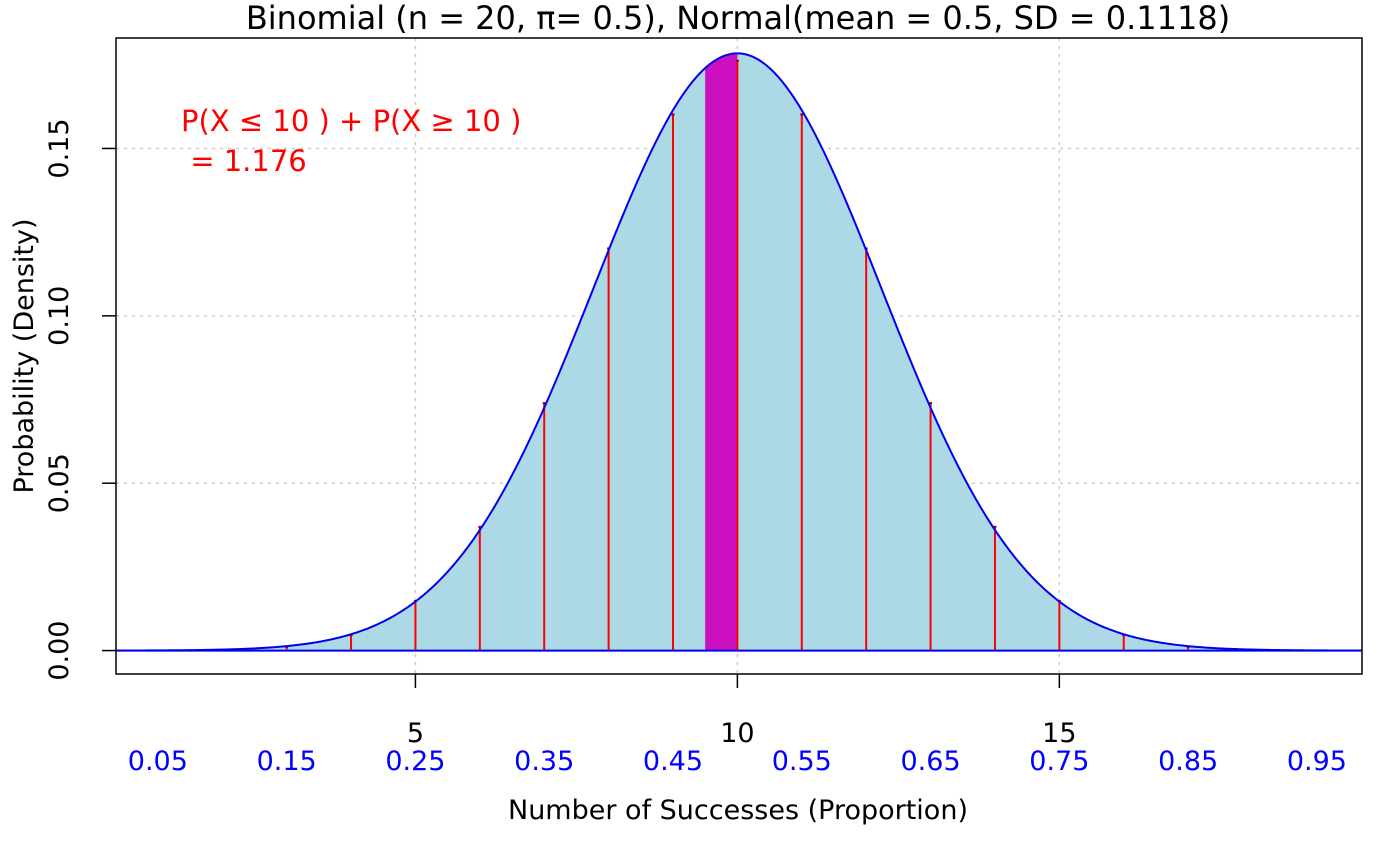 The image size is (1400, 866). Describe the element at coordinates (415, 761) in the screenshot. I see `proportion-tick-label: 0.25` at that location.